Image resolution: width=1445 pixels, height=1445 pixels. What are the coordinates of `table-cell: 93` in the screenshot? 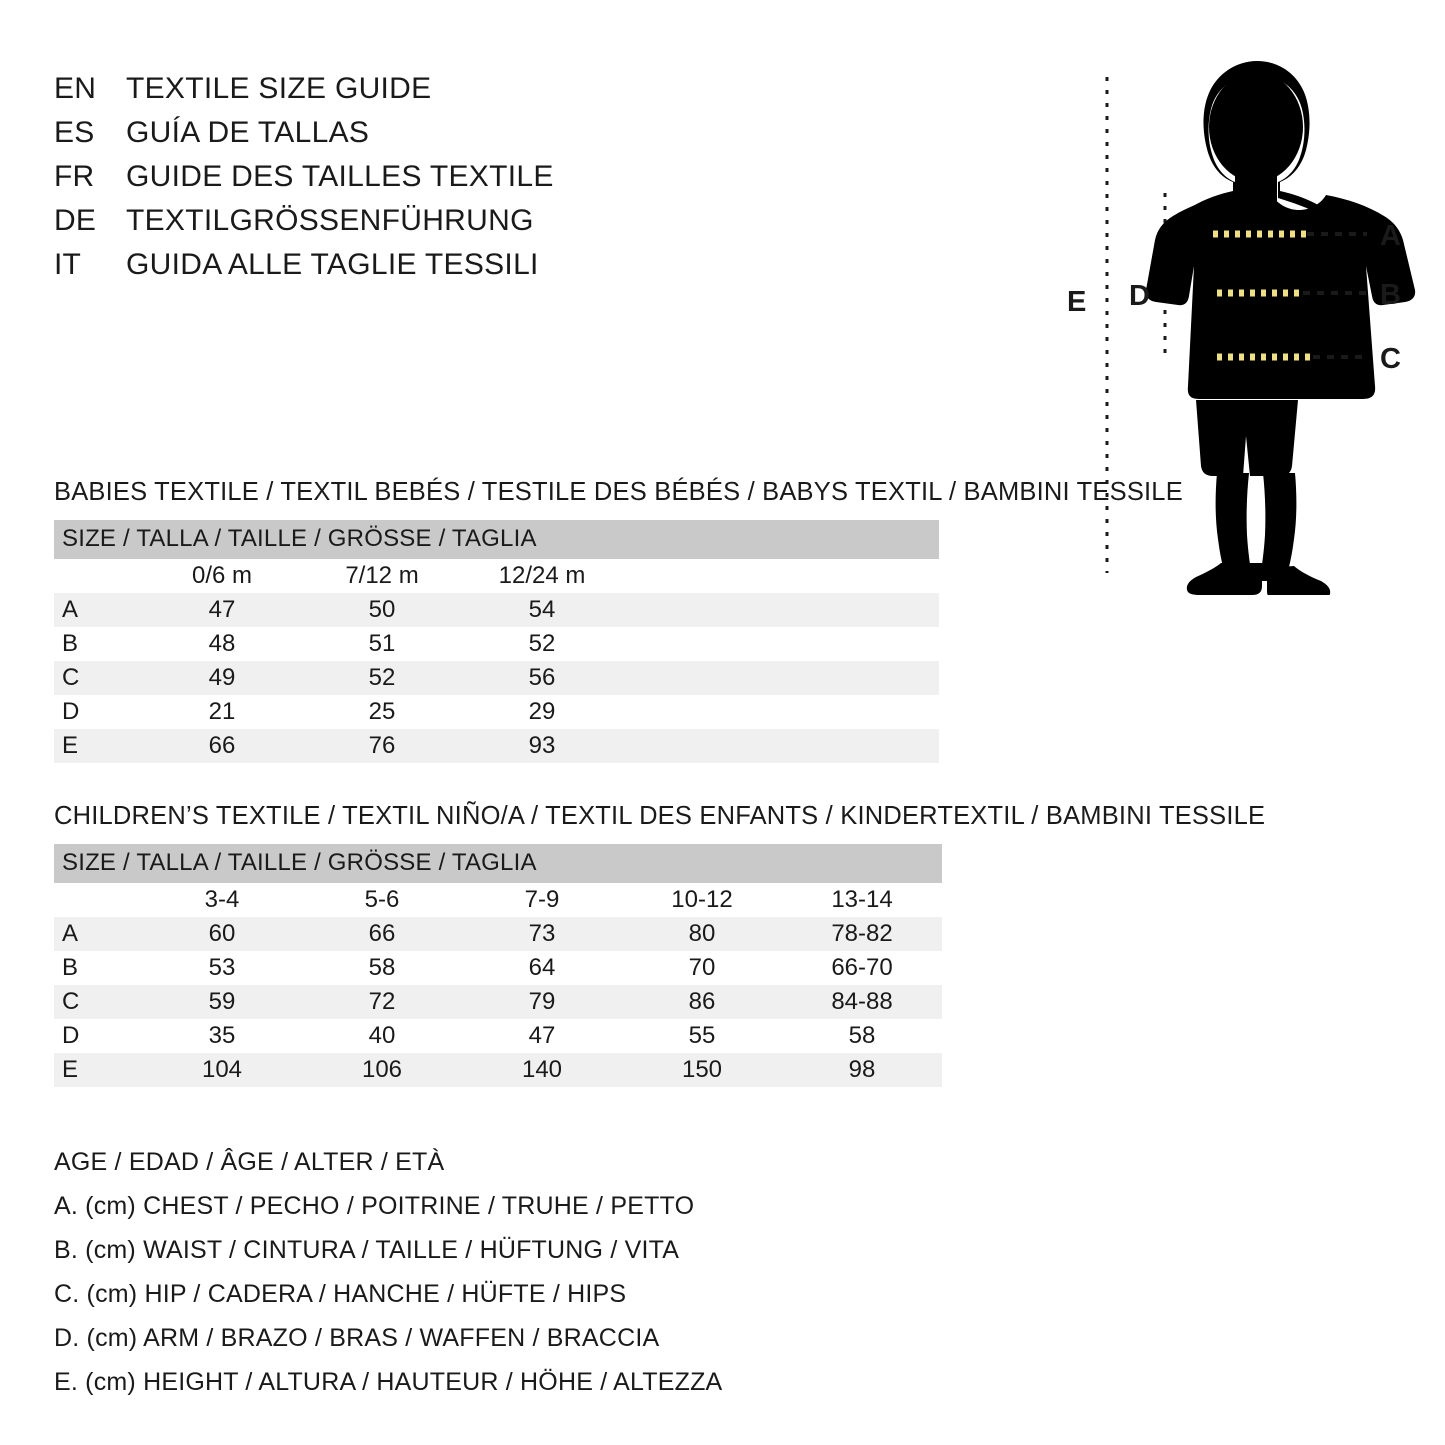 It's located at (542, 746).